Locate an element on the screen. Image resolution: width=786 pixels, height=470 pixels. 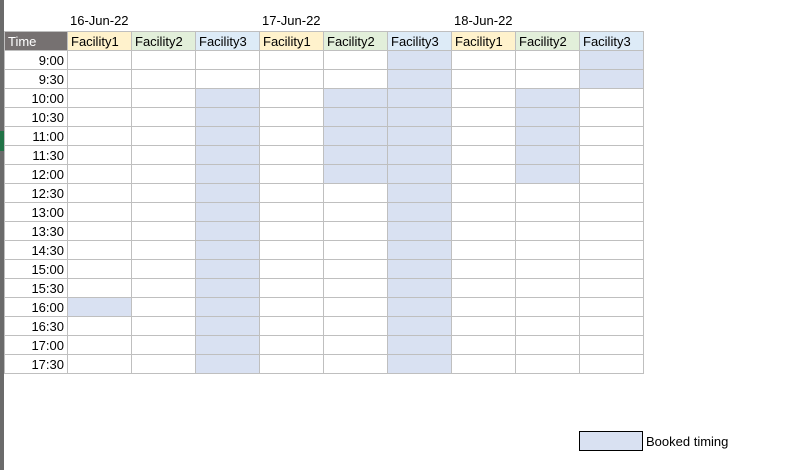
time-cell: 16:30 is located at coordinates (36, 326).